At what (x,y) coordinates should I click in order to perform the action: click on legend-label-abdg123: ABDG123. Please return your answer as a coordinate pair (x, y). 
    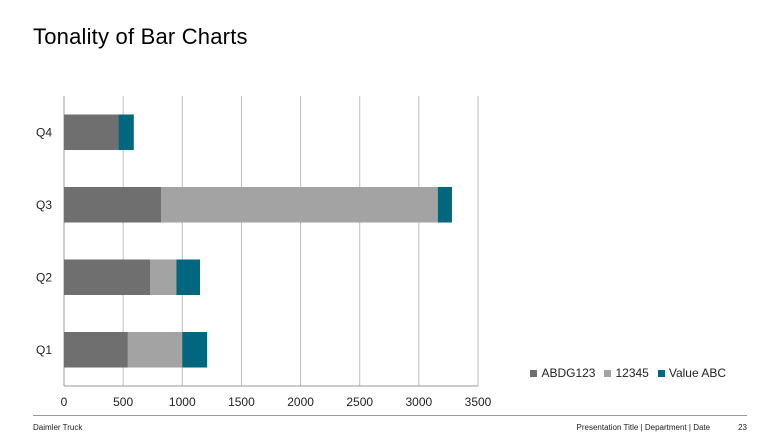
    Looking at the image, I should click on (568, 373).